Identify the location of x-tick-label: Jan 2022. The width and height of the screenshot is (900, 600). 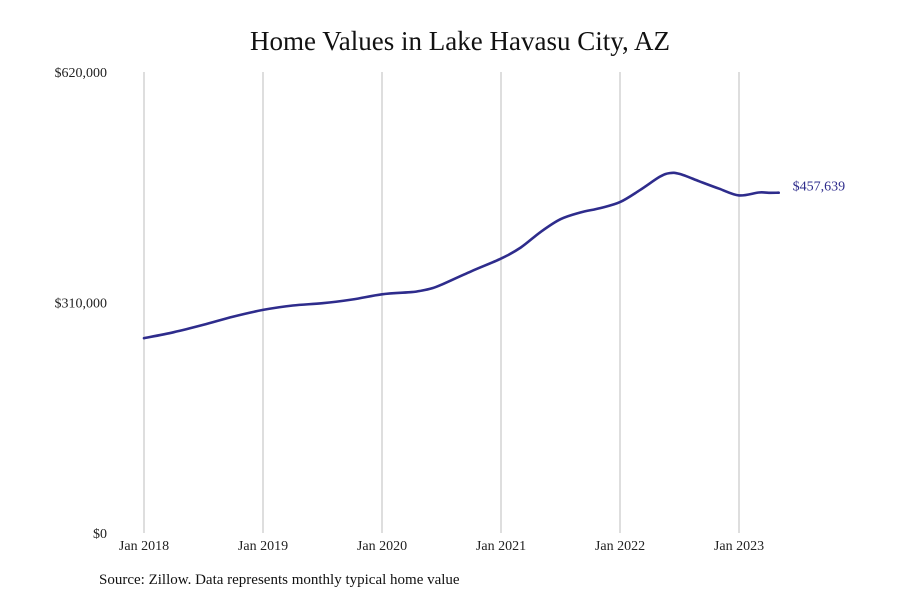
(620, 546).